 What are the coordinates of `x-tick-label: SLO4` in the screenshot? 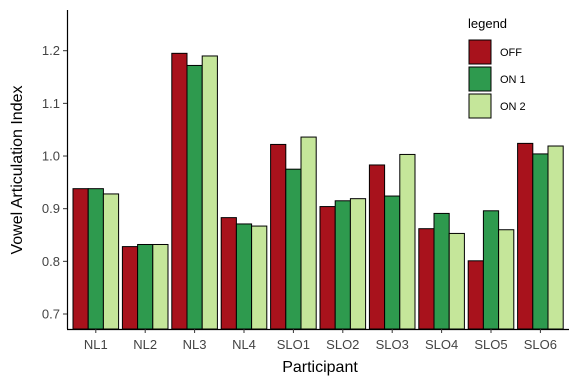 It's located at (441, 344).